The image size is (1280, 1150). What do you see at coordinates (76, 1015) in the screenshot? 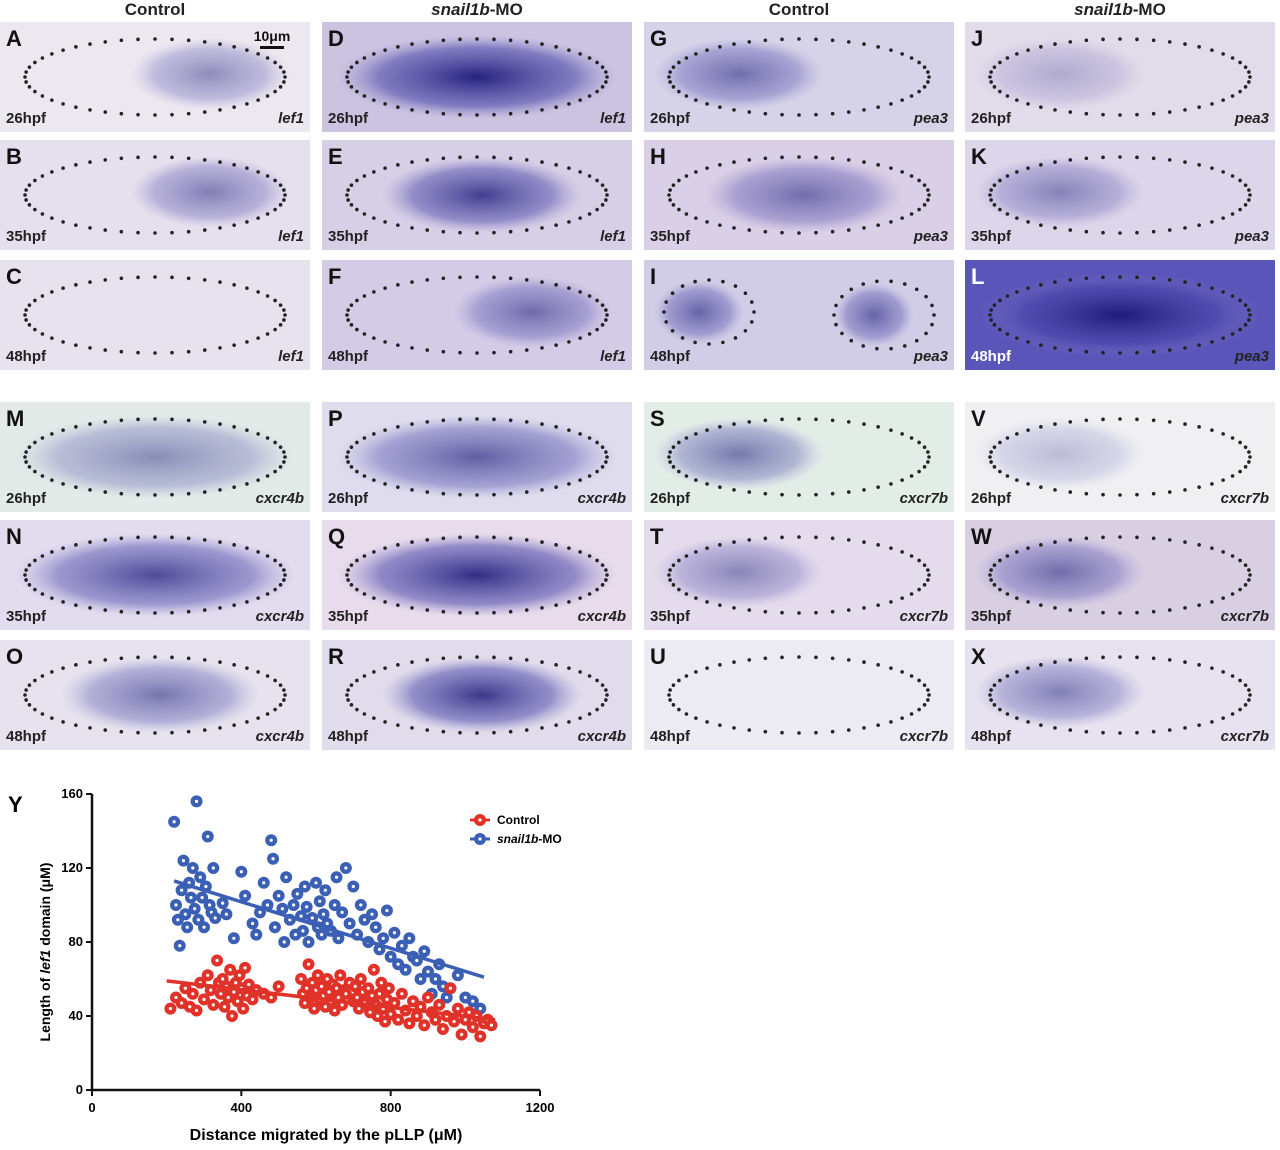
I see `y-tick-label: 40` at bounding box center [76, 1015].